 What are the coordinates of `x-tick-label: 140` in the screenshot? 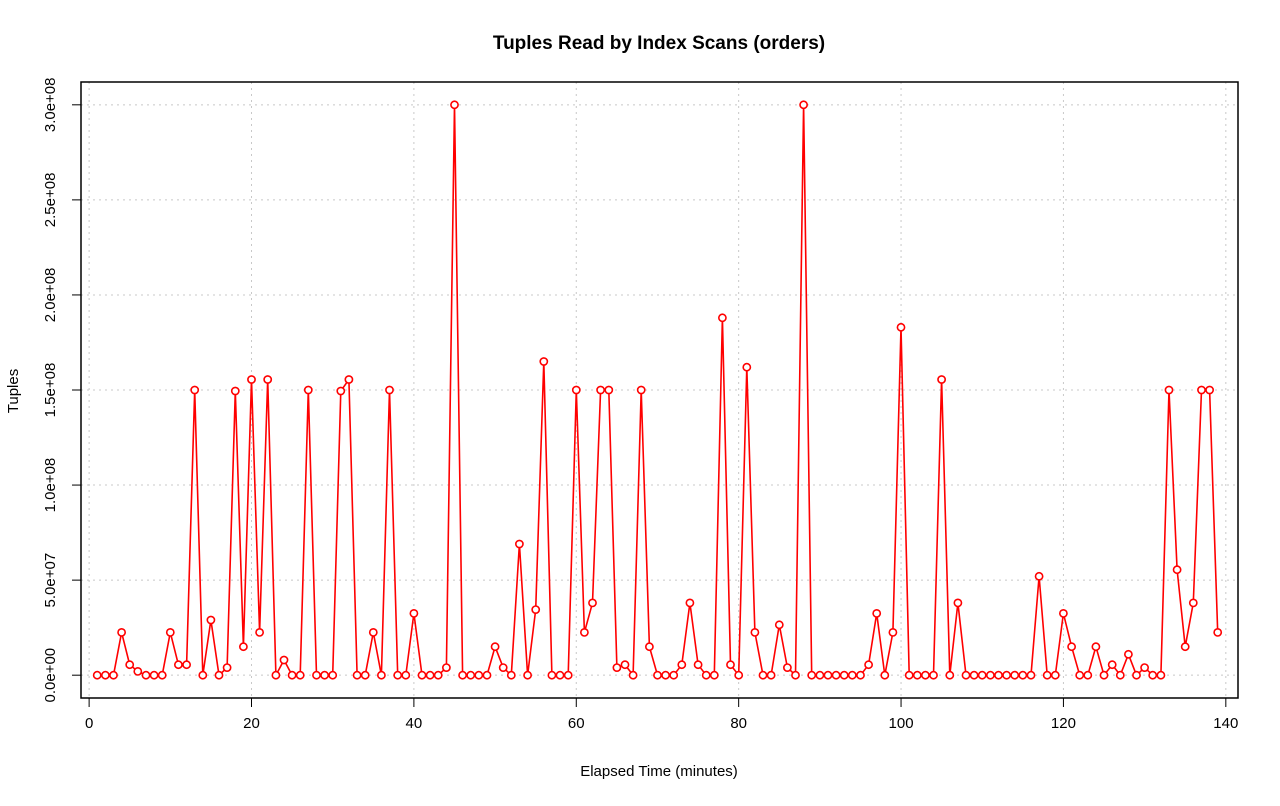 It's located at (1225, 723).